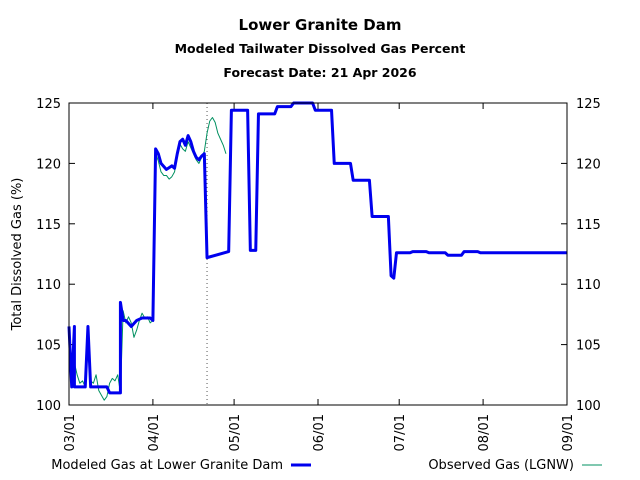 The height and width of the screenshot is (480, 640). What do you see at coordinates (319, 432) in the screenshot?
I see `x-tick-label: 06/01` at bounding box center [319, 432].